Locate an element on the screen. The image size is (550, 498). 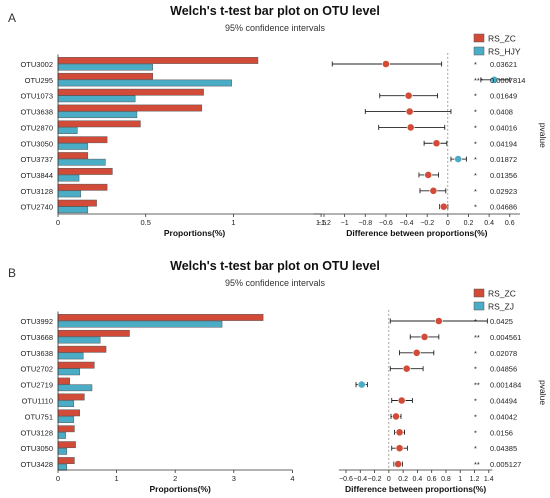
bar-tick-label: 2 is located at coordinates (175, 478).